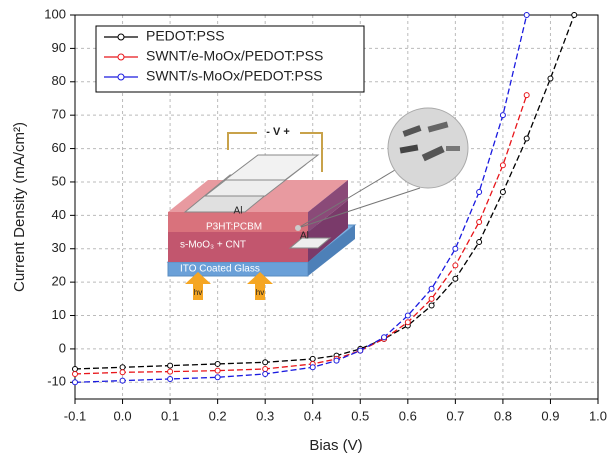 This screenshot has width=607, height=457. I want to click on annotation: ITO Coated Glass, so click(220, 269).